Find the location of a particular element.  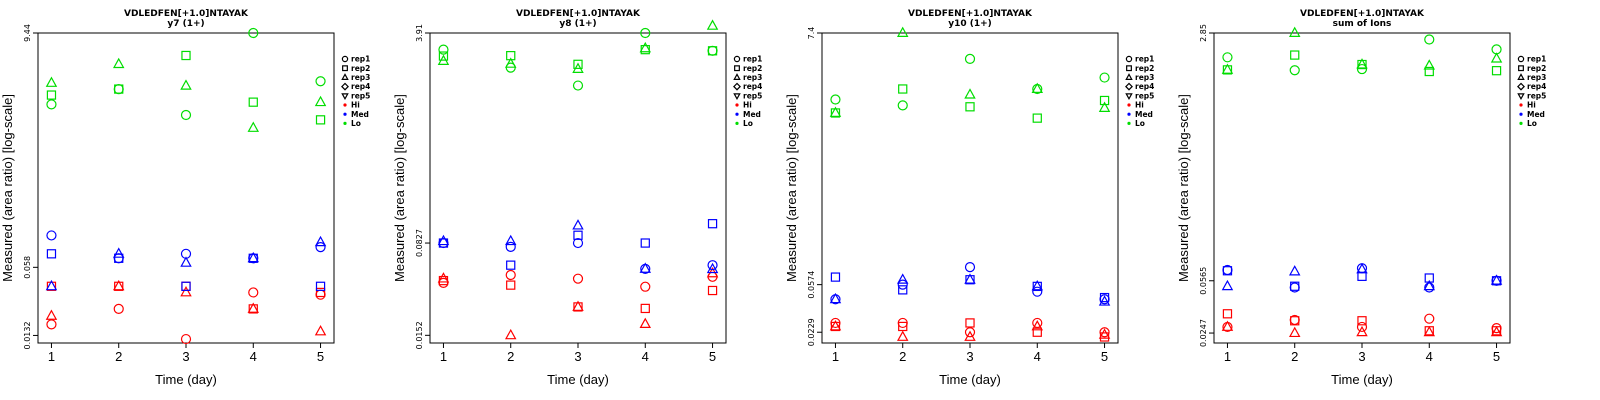

x-tick-label: 1 is located at coordinates (443, 356).